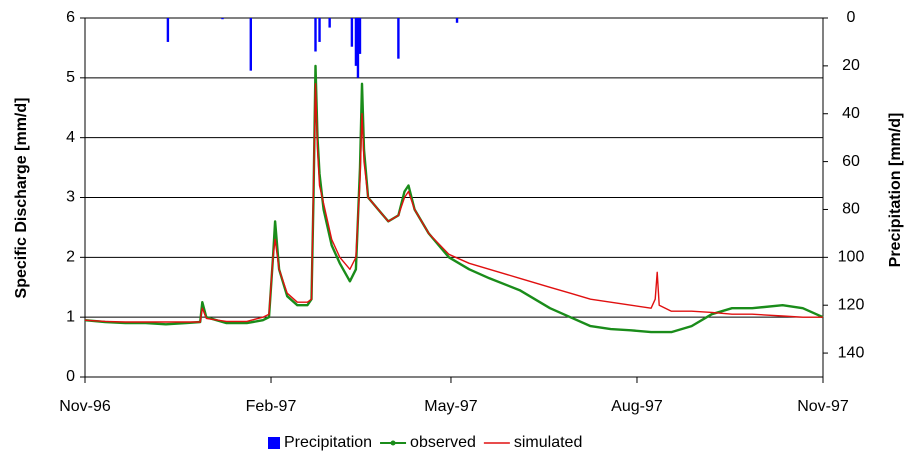  I want to click on y2-tick-label: 40, so click(851, 113).